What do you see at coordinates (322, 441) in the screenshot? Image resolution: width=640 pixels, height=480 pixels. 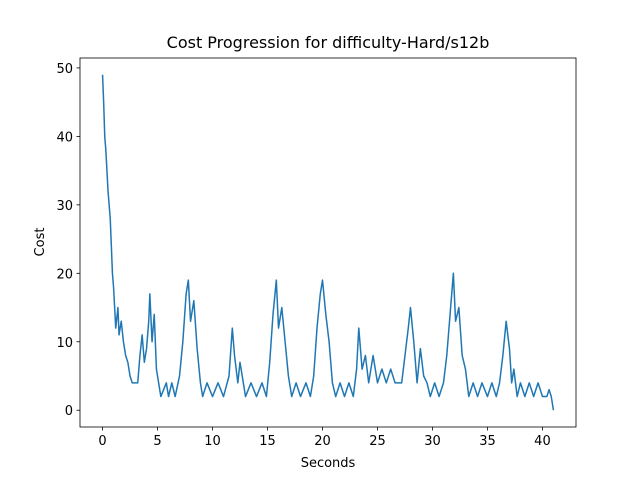 I see `x-tick-label: 20` at bounding box center [322, 441].